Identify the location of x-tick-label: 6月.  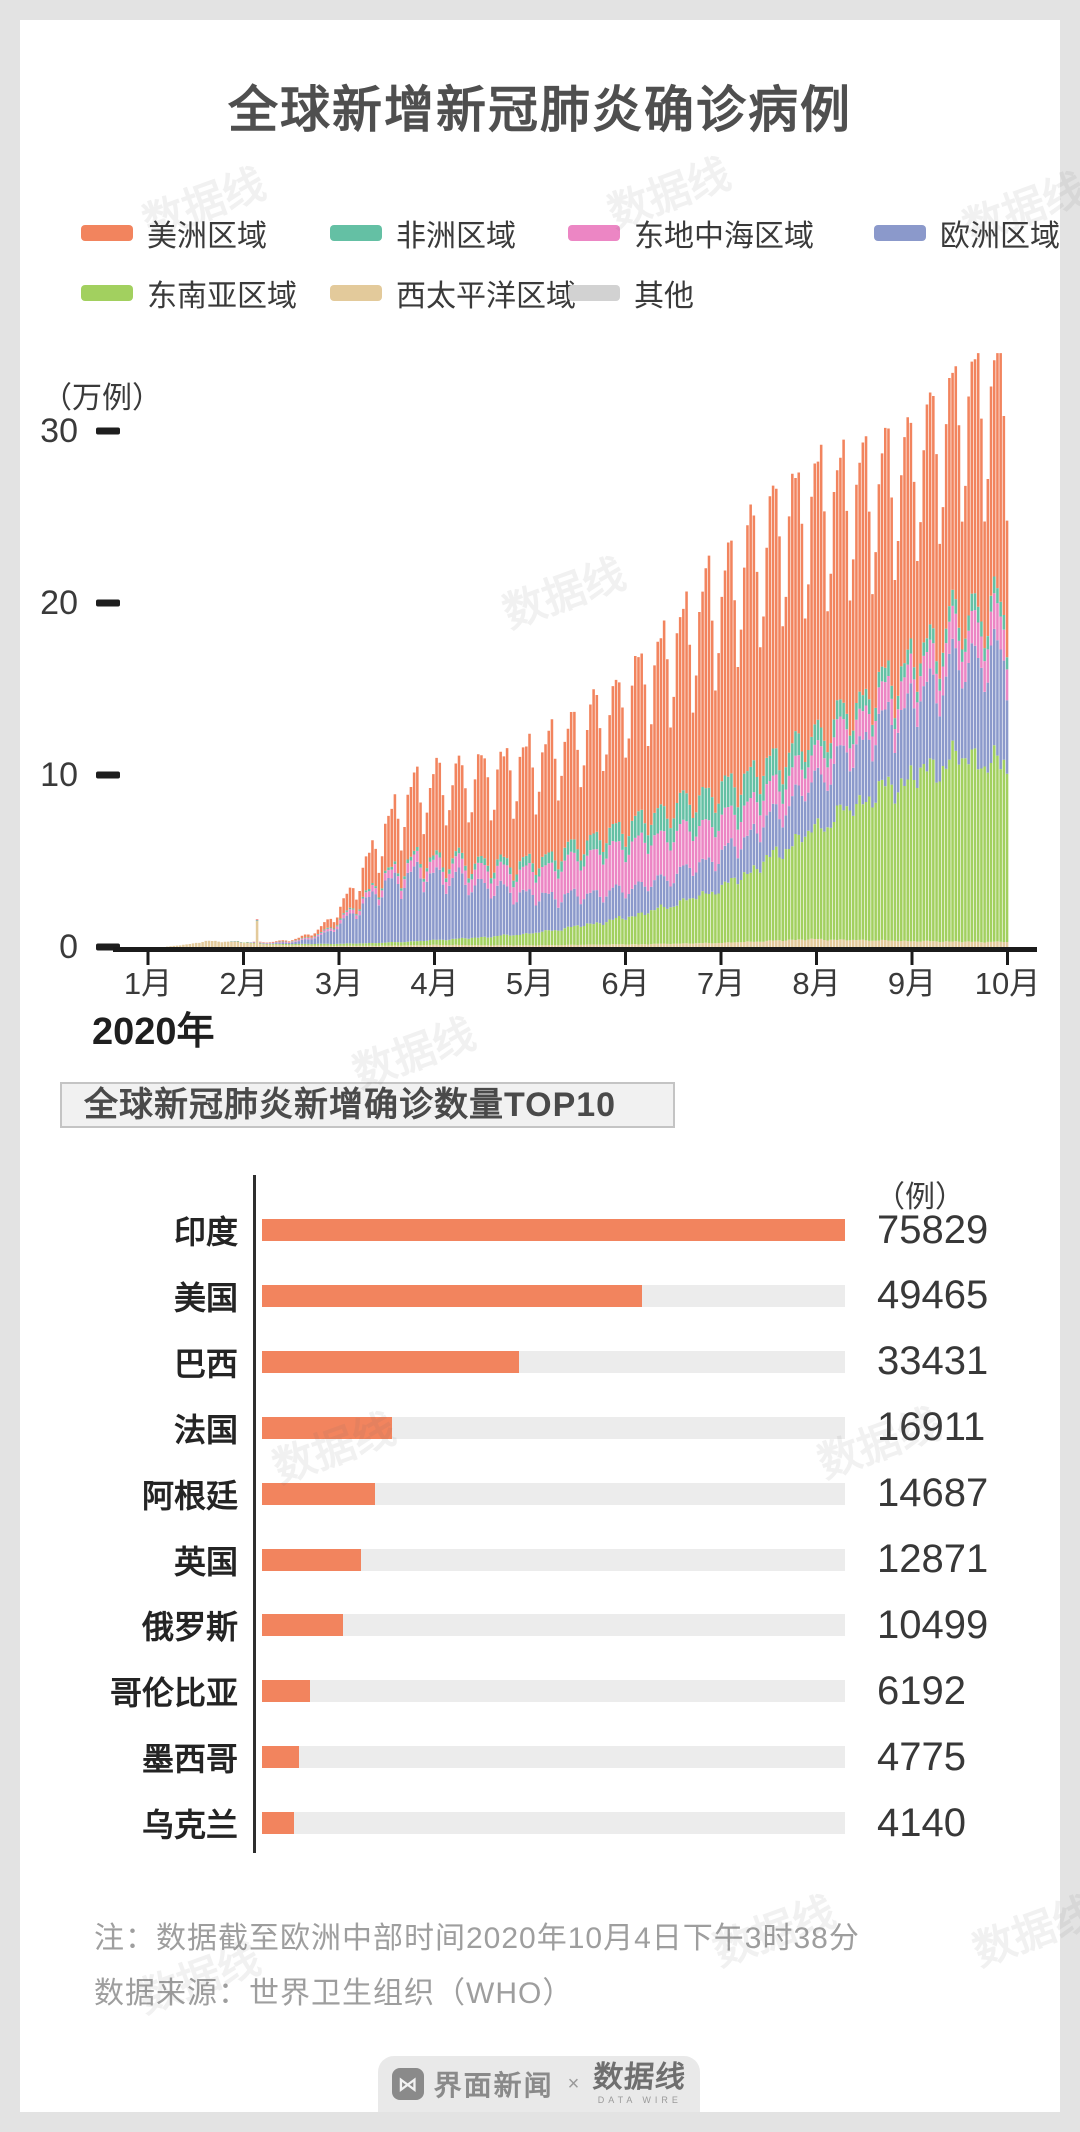
(625, 983).